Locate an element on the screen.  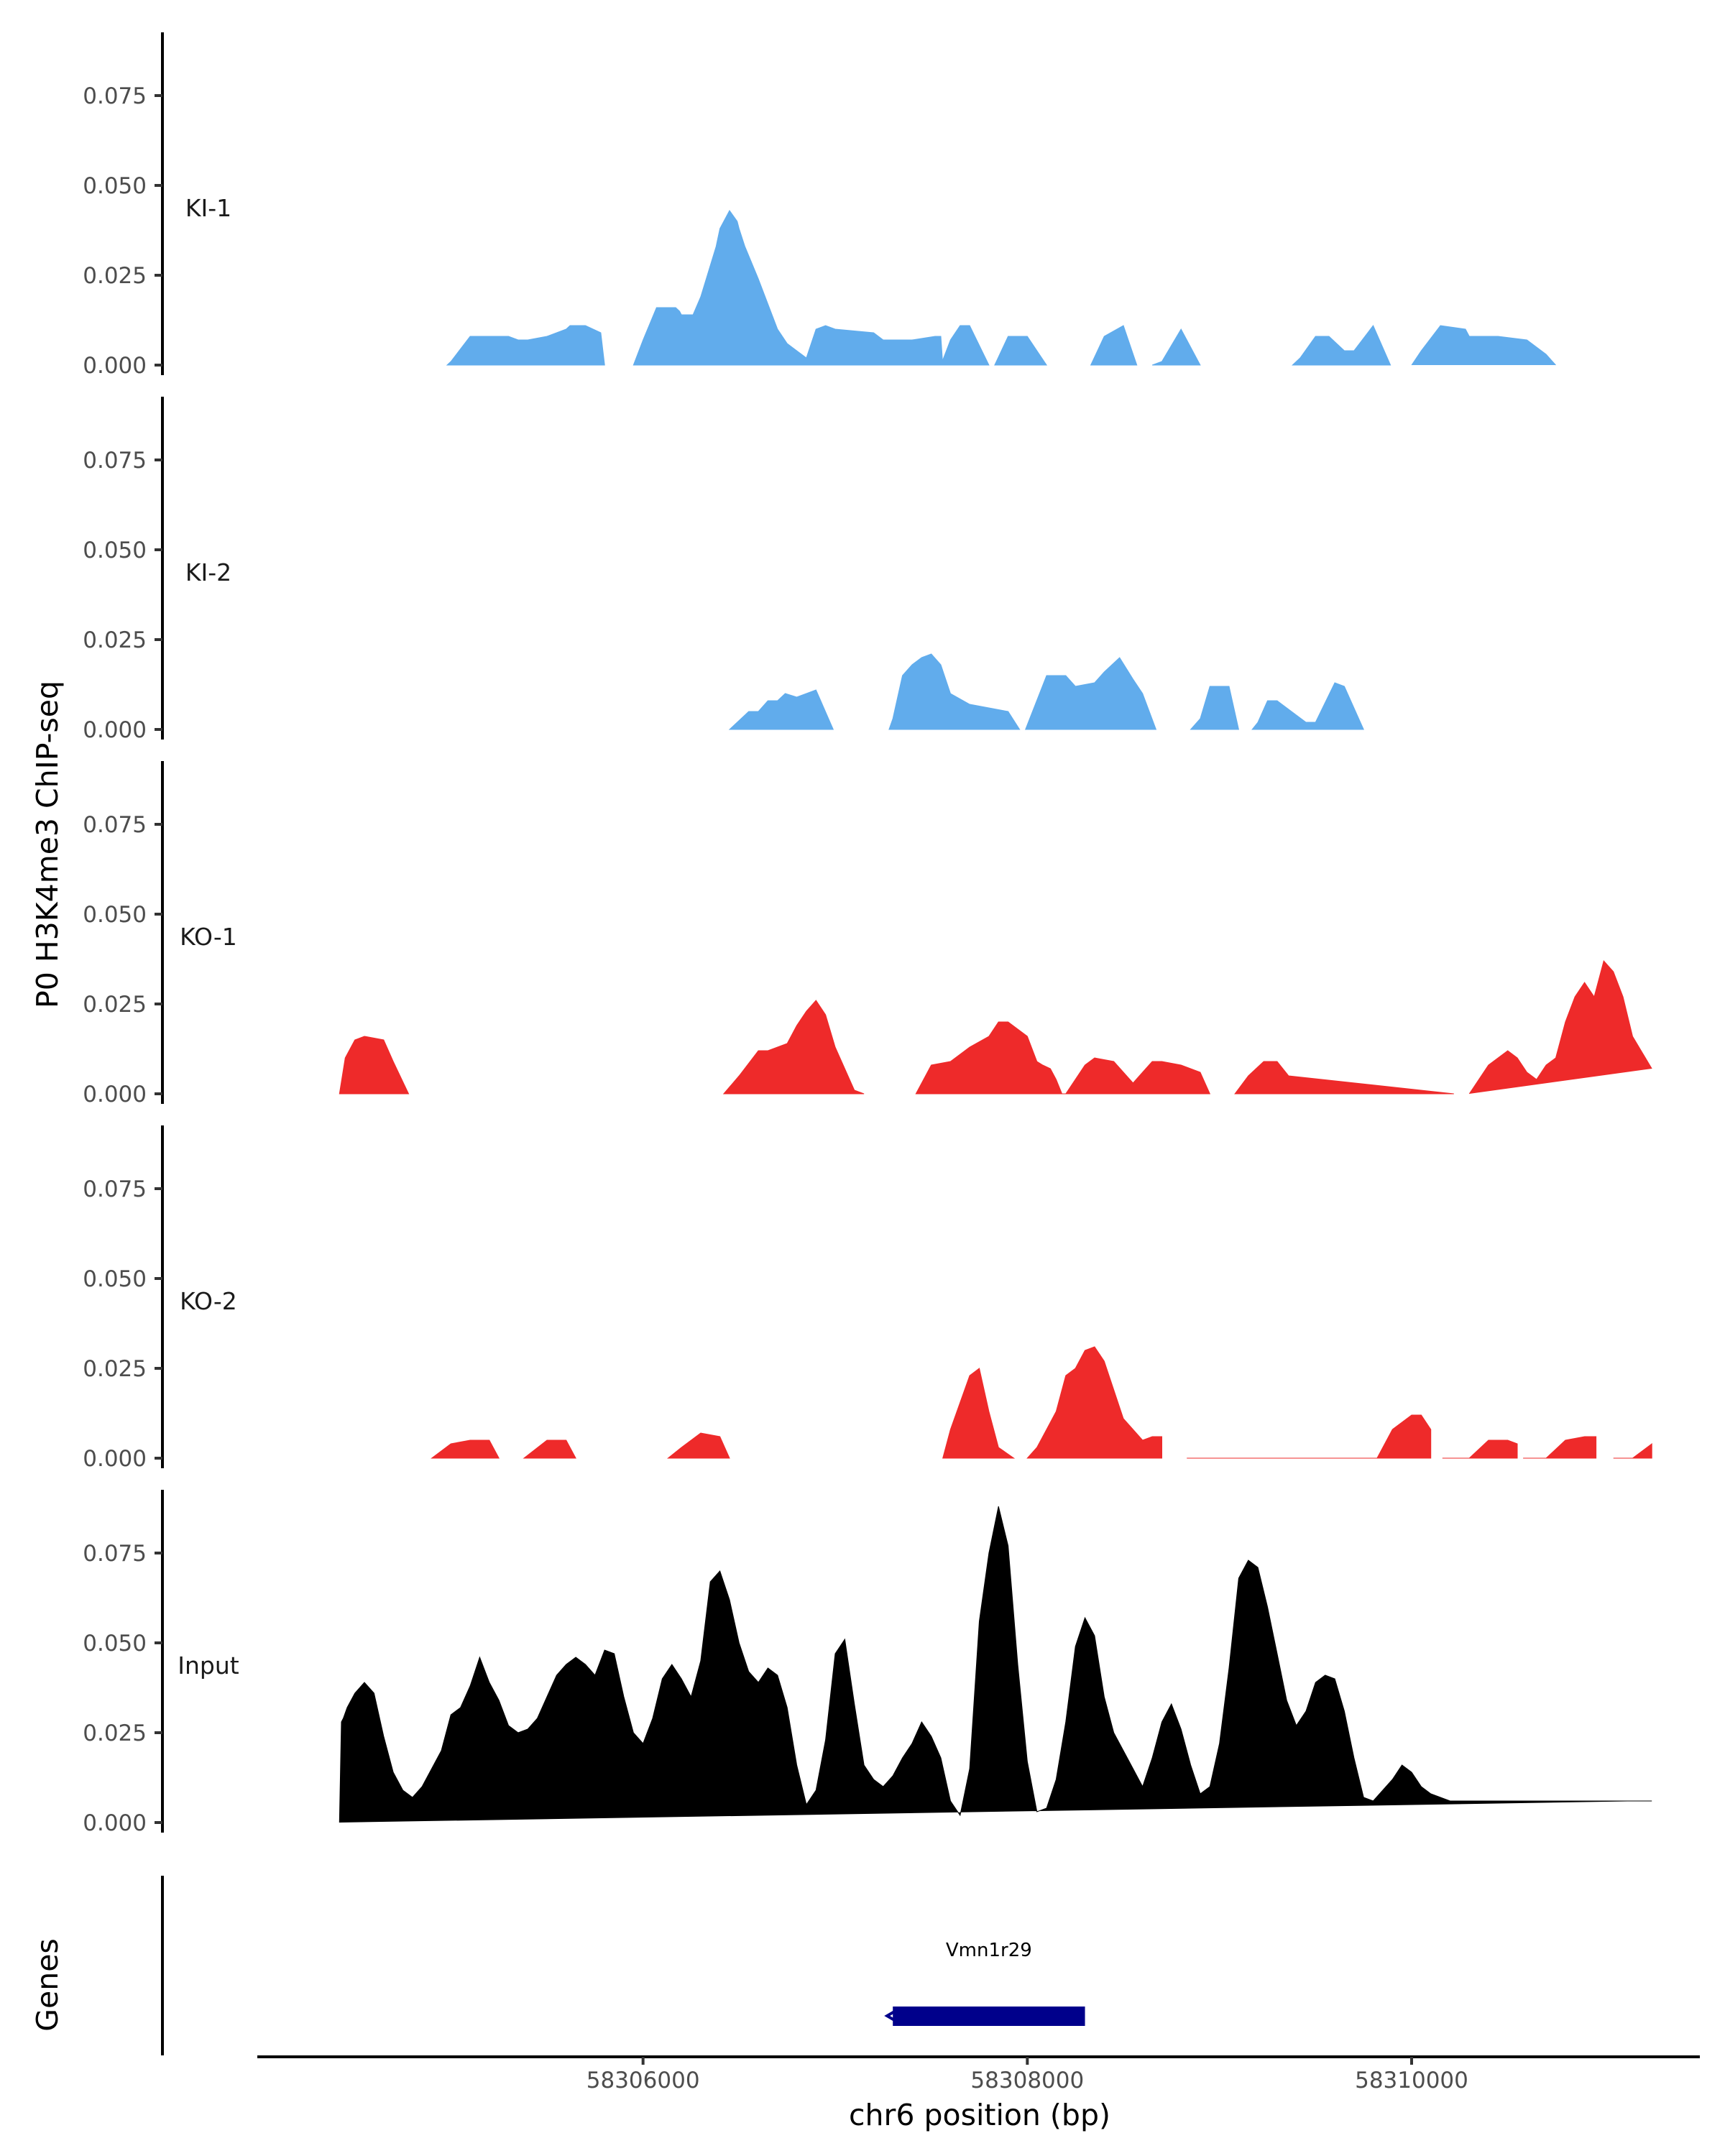
gene-label: Vmn1r29 is located at coordinates (989, 1951).